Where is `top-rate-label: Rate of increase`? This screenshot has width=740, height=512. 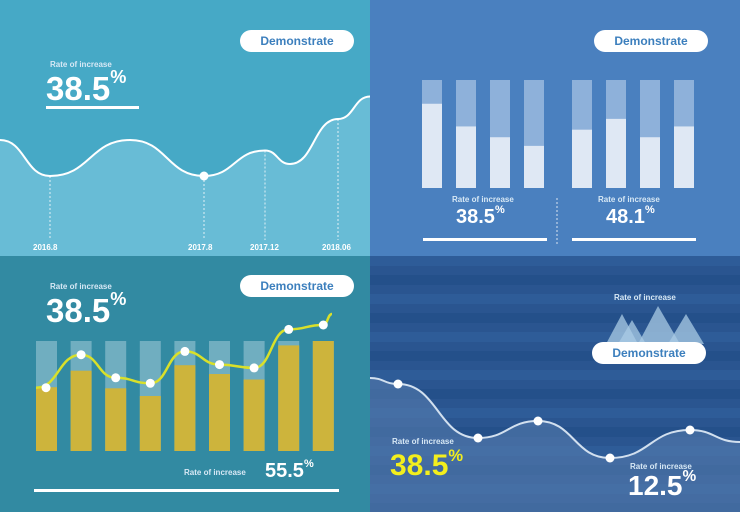 top-rate-label: Rate of increase is located at coordinates (645, 297).